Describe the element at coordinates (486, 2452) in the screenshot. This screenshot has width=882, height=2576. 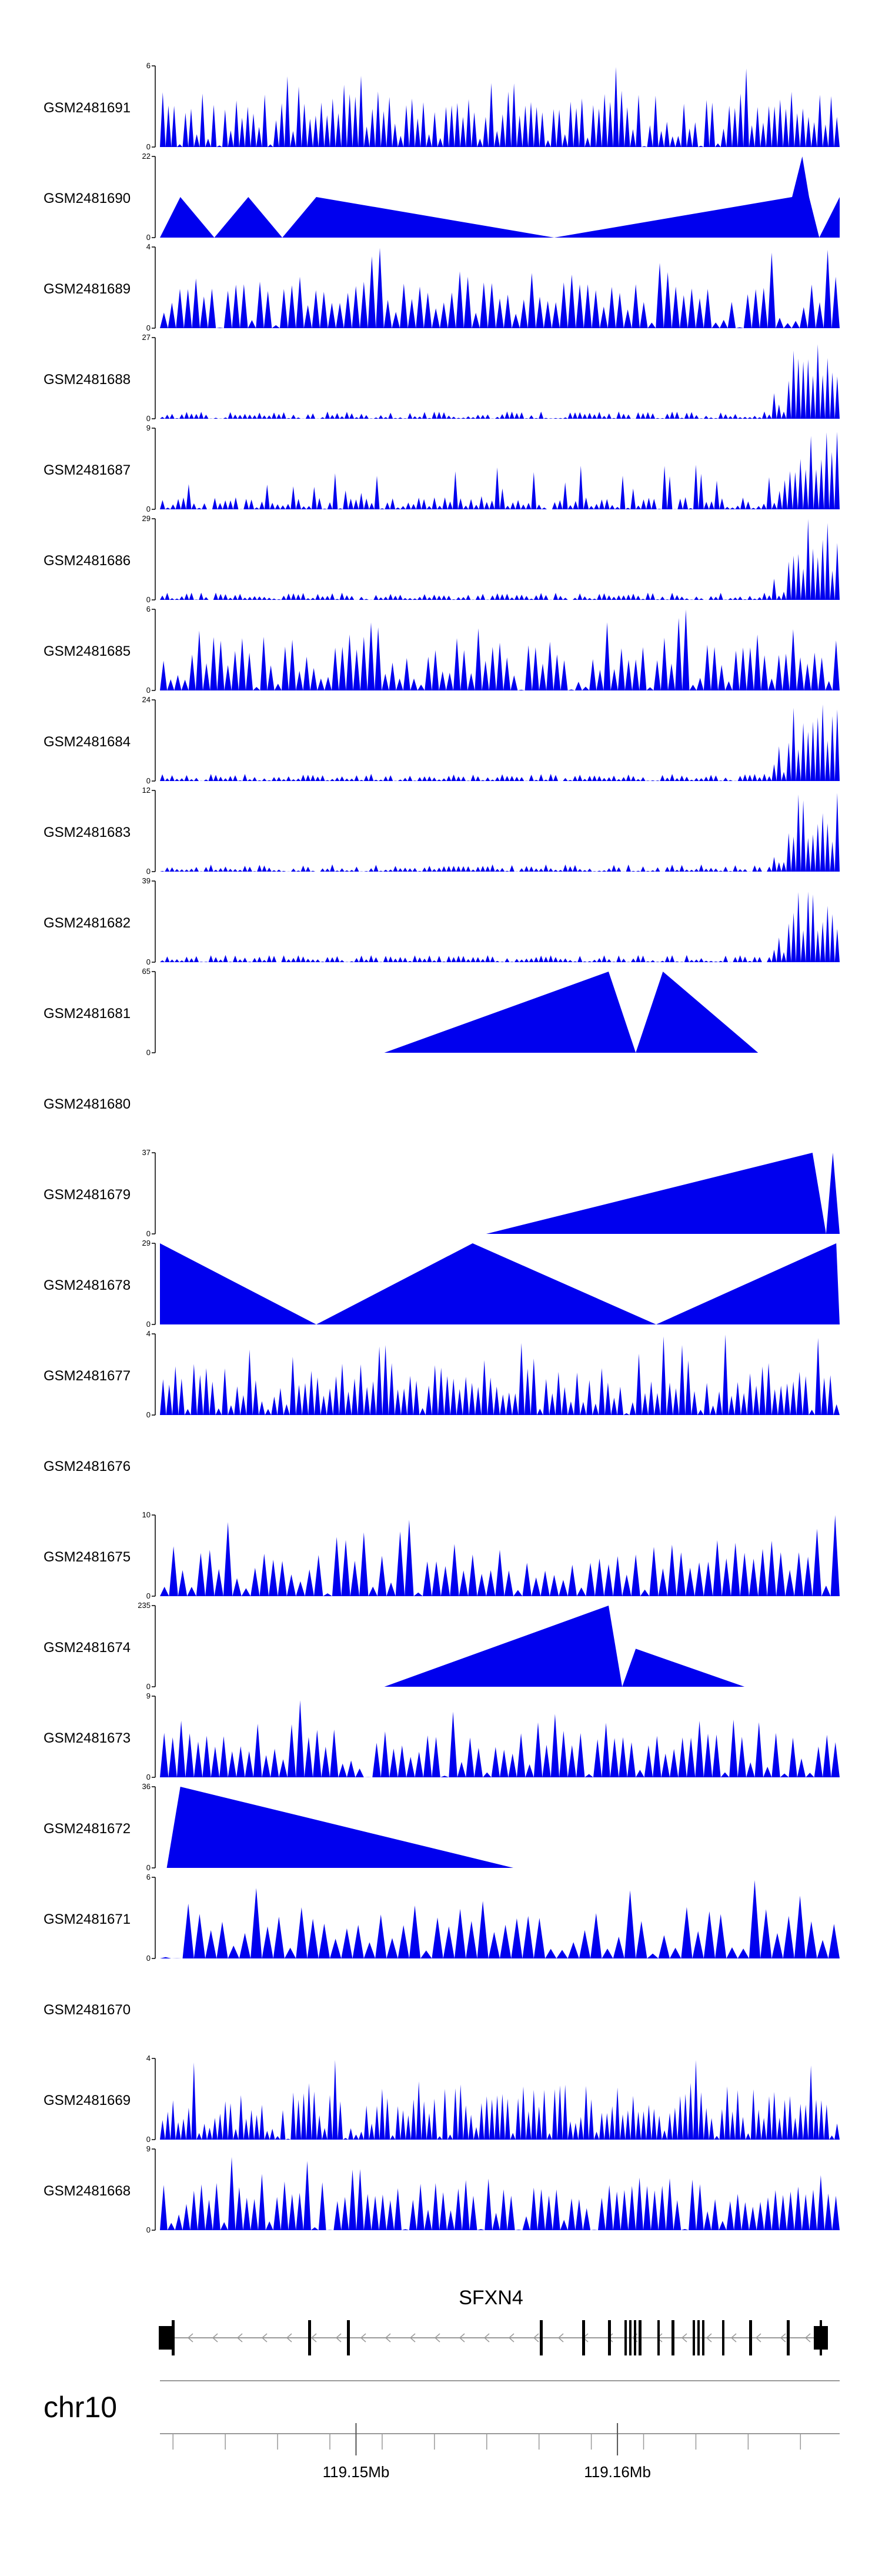
I see `axis-ticks: 119.15Mb 119.16Mb` at that location.